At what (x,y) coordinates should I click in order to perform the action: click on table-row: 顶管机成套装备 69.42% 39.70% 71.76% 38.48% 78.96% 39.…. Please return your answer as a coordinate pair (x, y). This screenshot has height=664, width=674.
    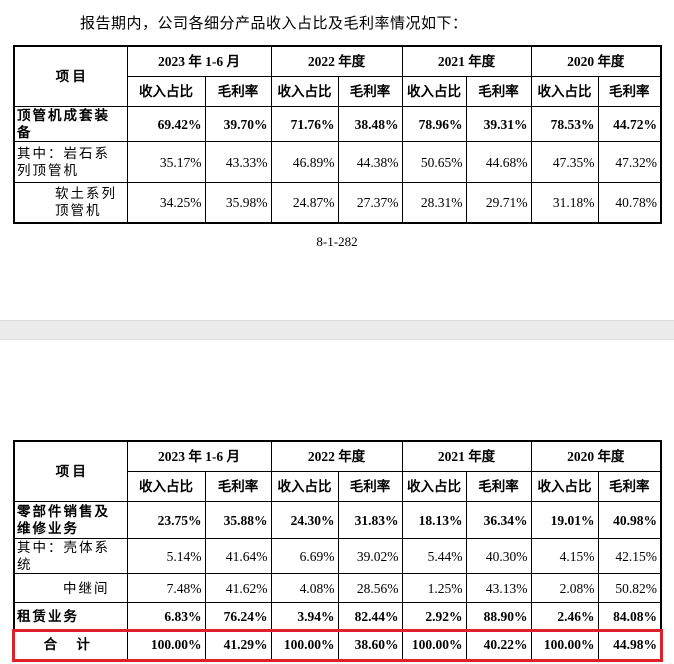
    Looking at the image, I should click on (337, 124).